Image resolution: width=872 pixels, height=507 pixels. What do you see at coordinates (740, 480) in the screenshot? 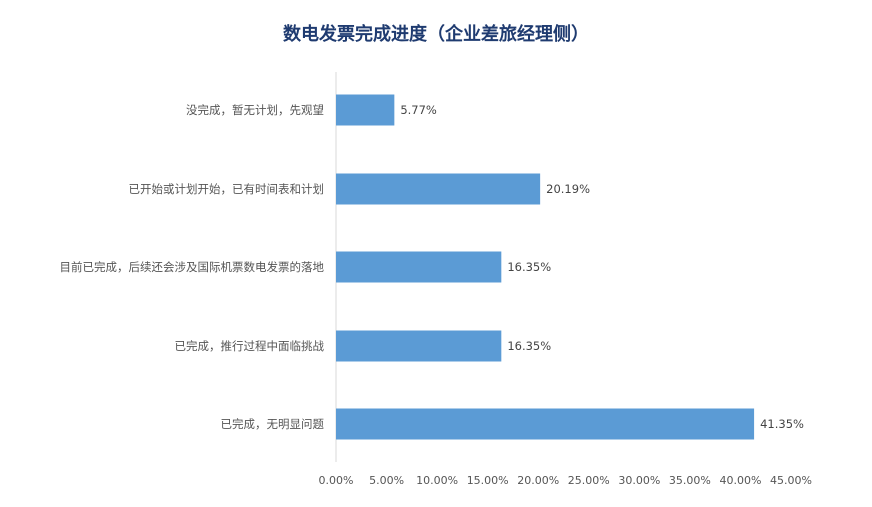
I see `x-tick-label: 40.00%` at bounding box center [740, 480].